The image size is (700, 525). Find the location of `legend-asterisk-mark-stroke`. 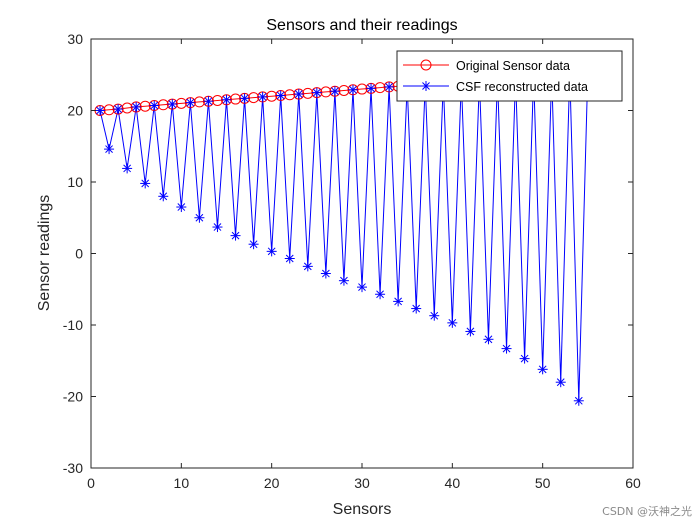

legend-asterisk-mark-stroke is located at coordinates (426, 86).